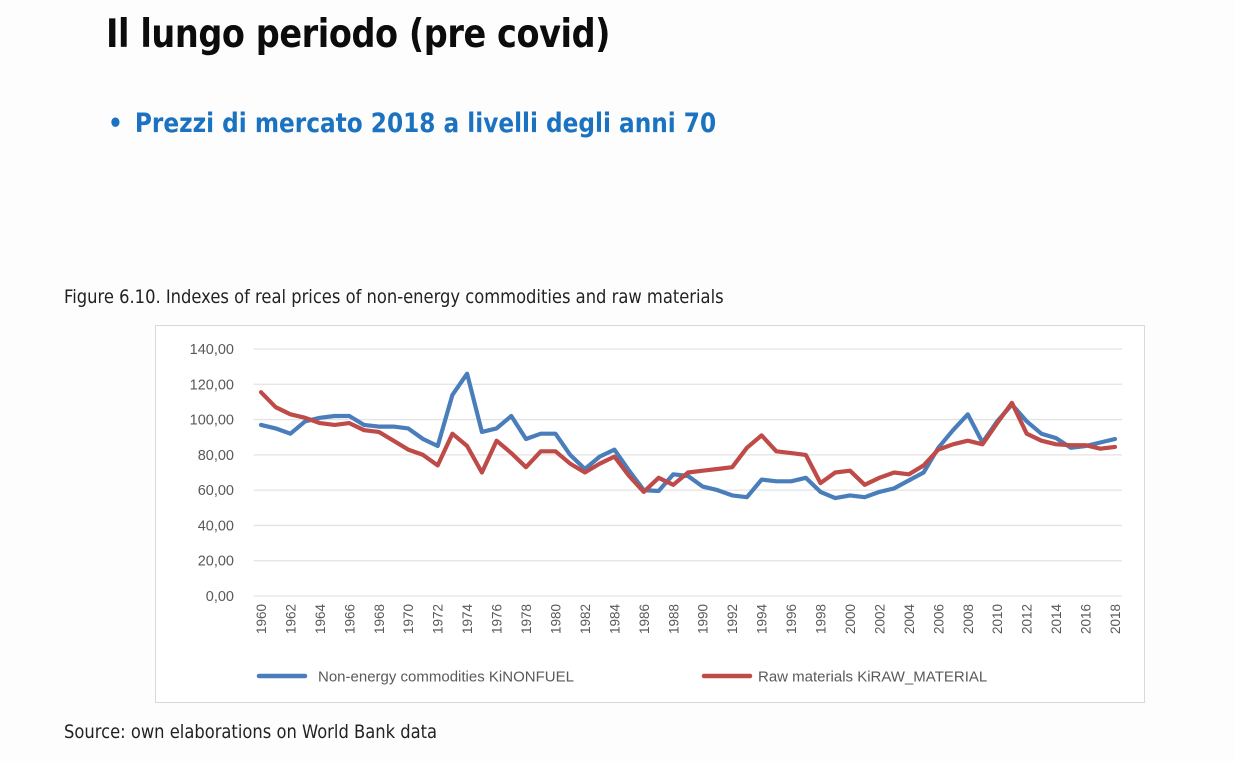 This screenshot has height=761, width=1235. Describe the element at coordinates (408, 619) in the screenshot. I see `x-tick-label: 1970` at that location.